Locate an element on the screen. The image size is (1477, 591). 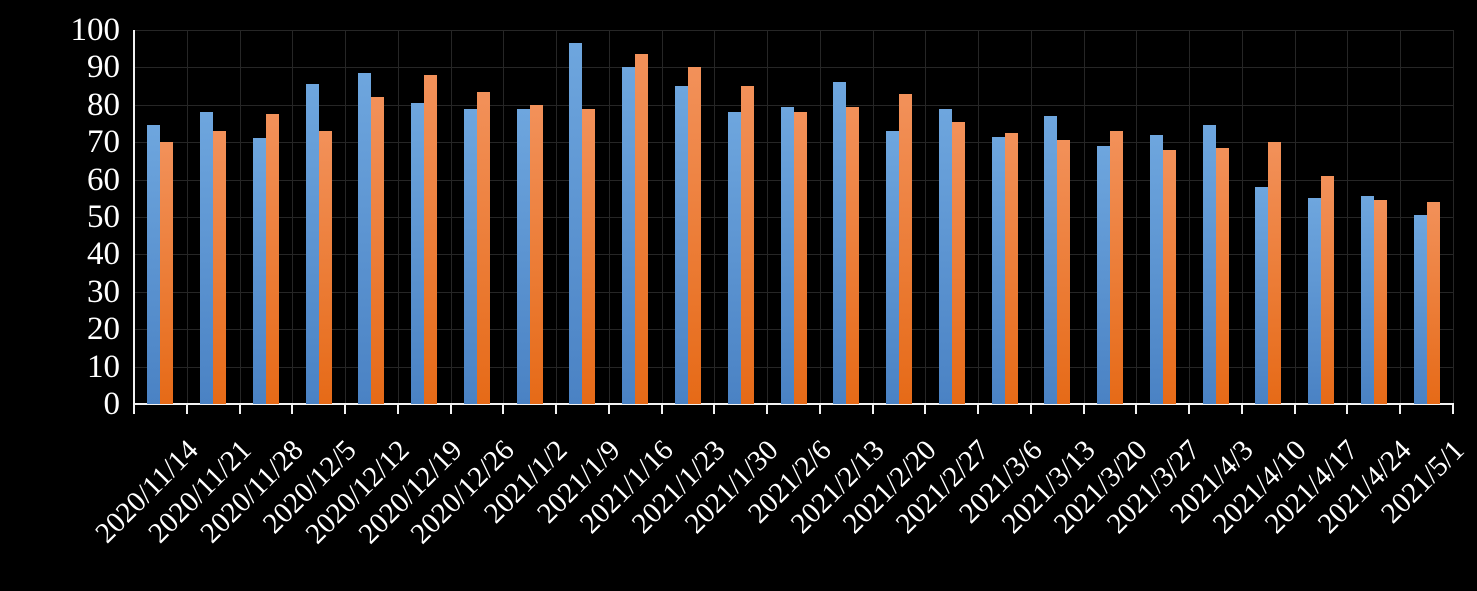
y-axis-tick-label: 40 is located at coordinates (103, 254).